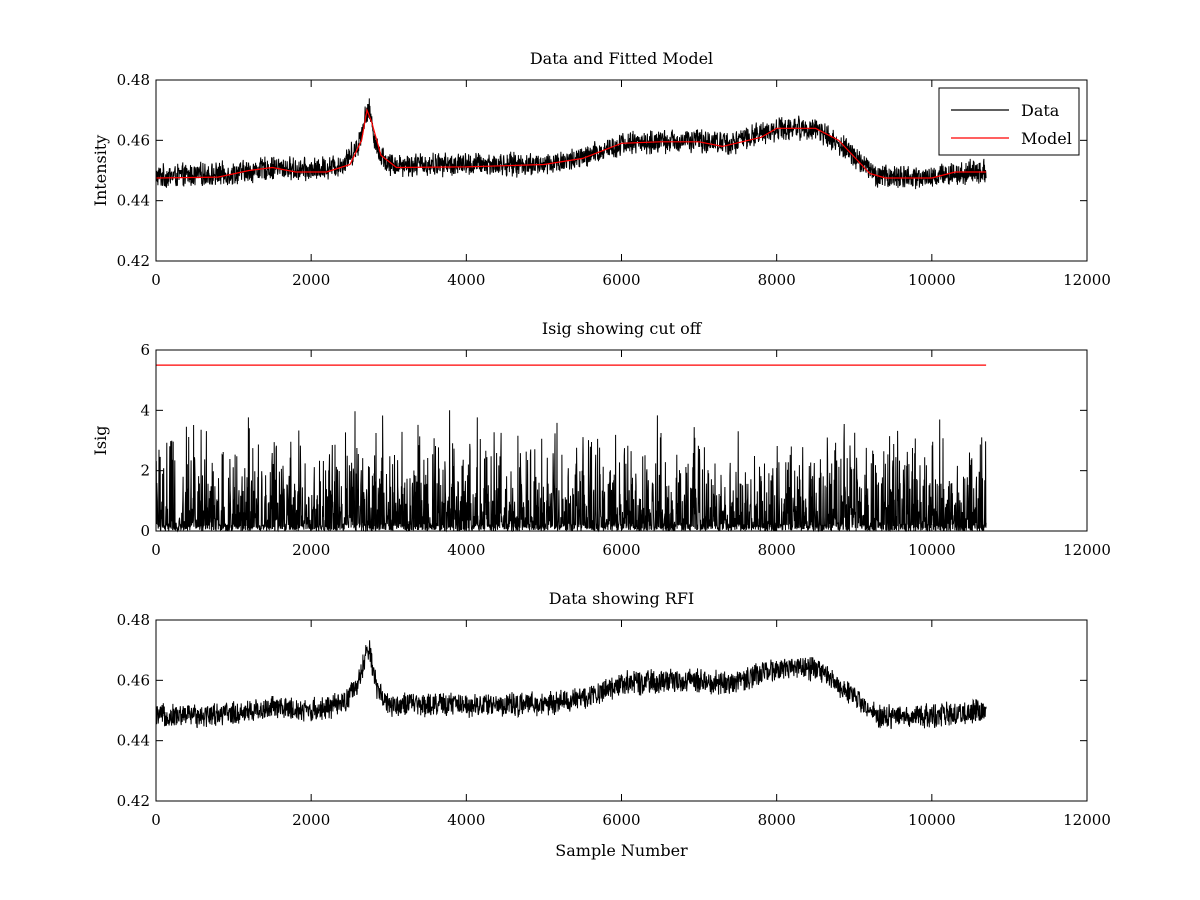 This screenshot has height=900, width=1200. I want to click on legend-label: Data, so click(1040, 110).